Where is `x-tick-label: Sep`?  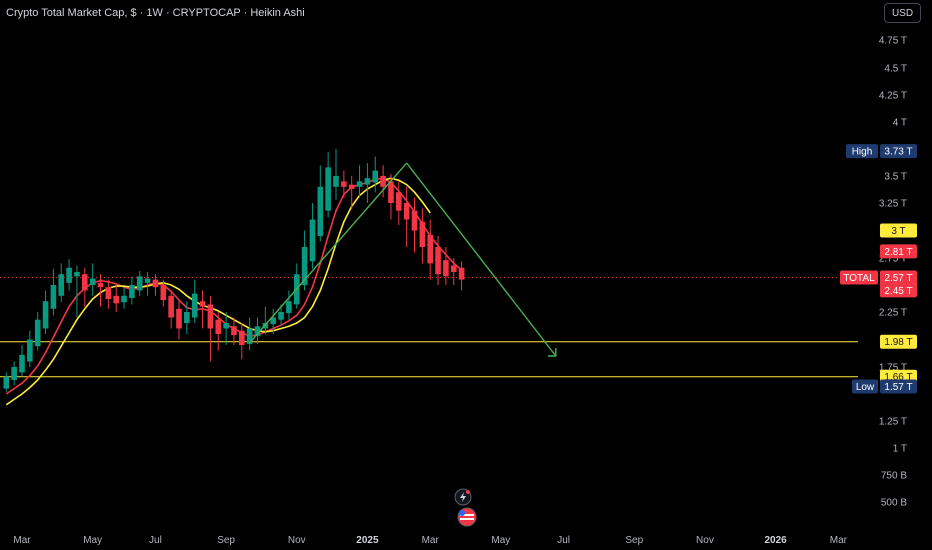
x-tick-label: Sep is located at coordinates (634, 540).